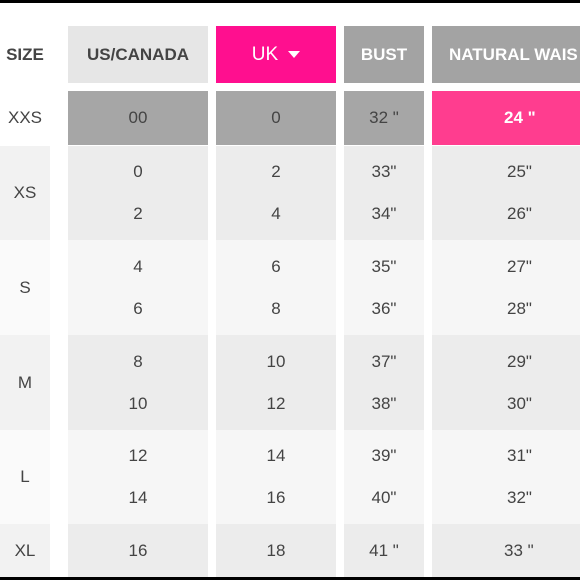 This screenshot has width=580, height=580. What do you see at coordinates (384, 54) in the screenshot?
I see `header-bust: BUST` at bounding box center [384, 54].